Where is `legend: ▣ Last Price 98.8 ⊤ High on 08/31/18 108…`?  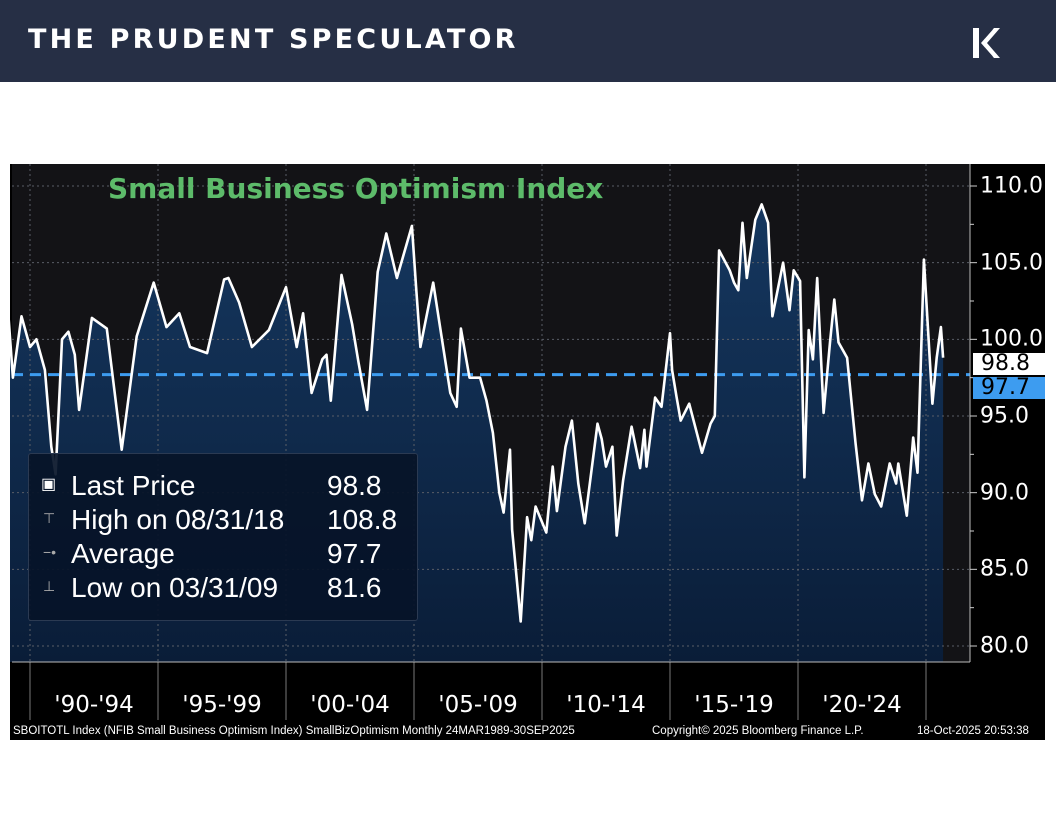 legend: ▣ Last Price 98.8 ⊤ High on 08/31/18 108… is located at coordinates (223, 537).